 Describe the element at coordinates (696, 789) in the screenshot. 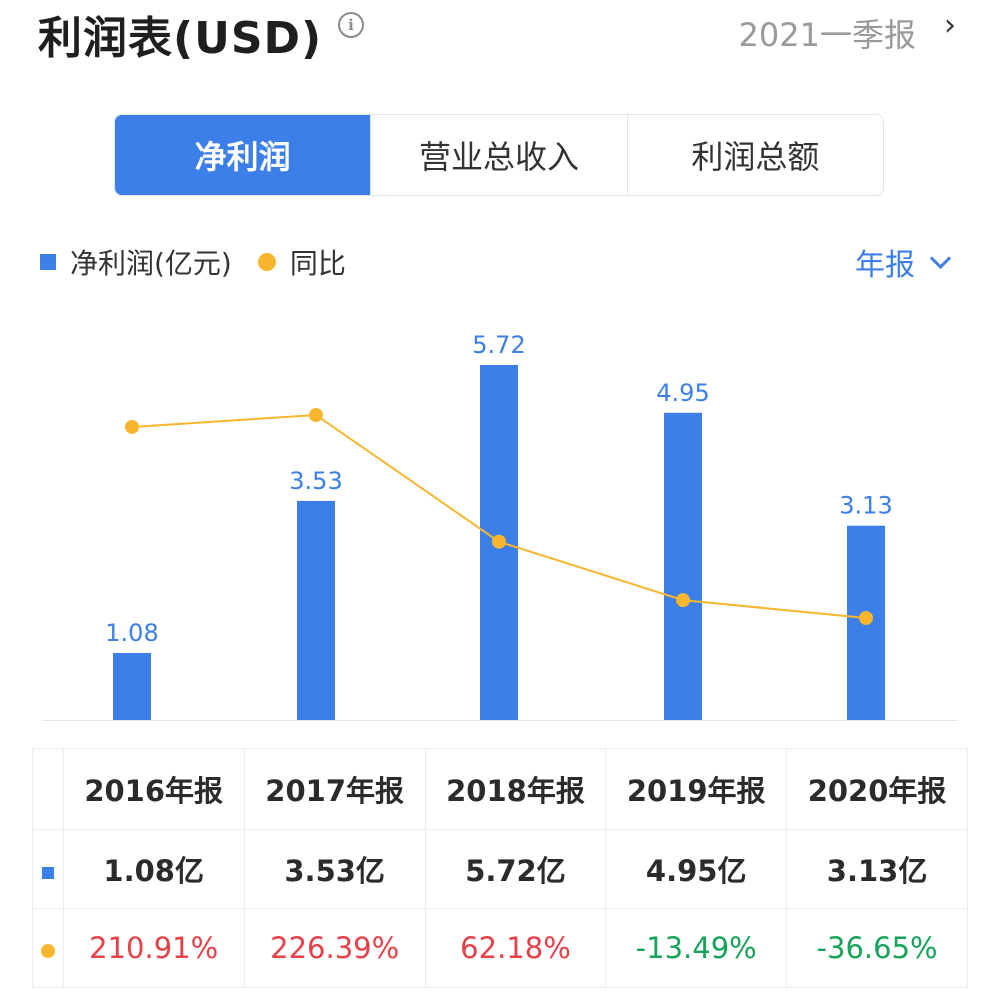

I see `table-header-cell: 2019年报` at that location.